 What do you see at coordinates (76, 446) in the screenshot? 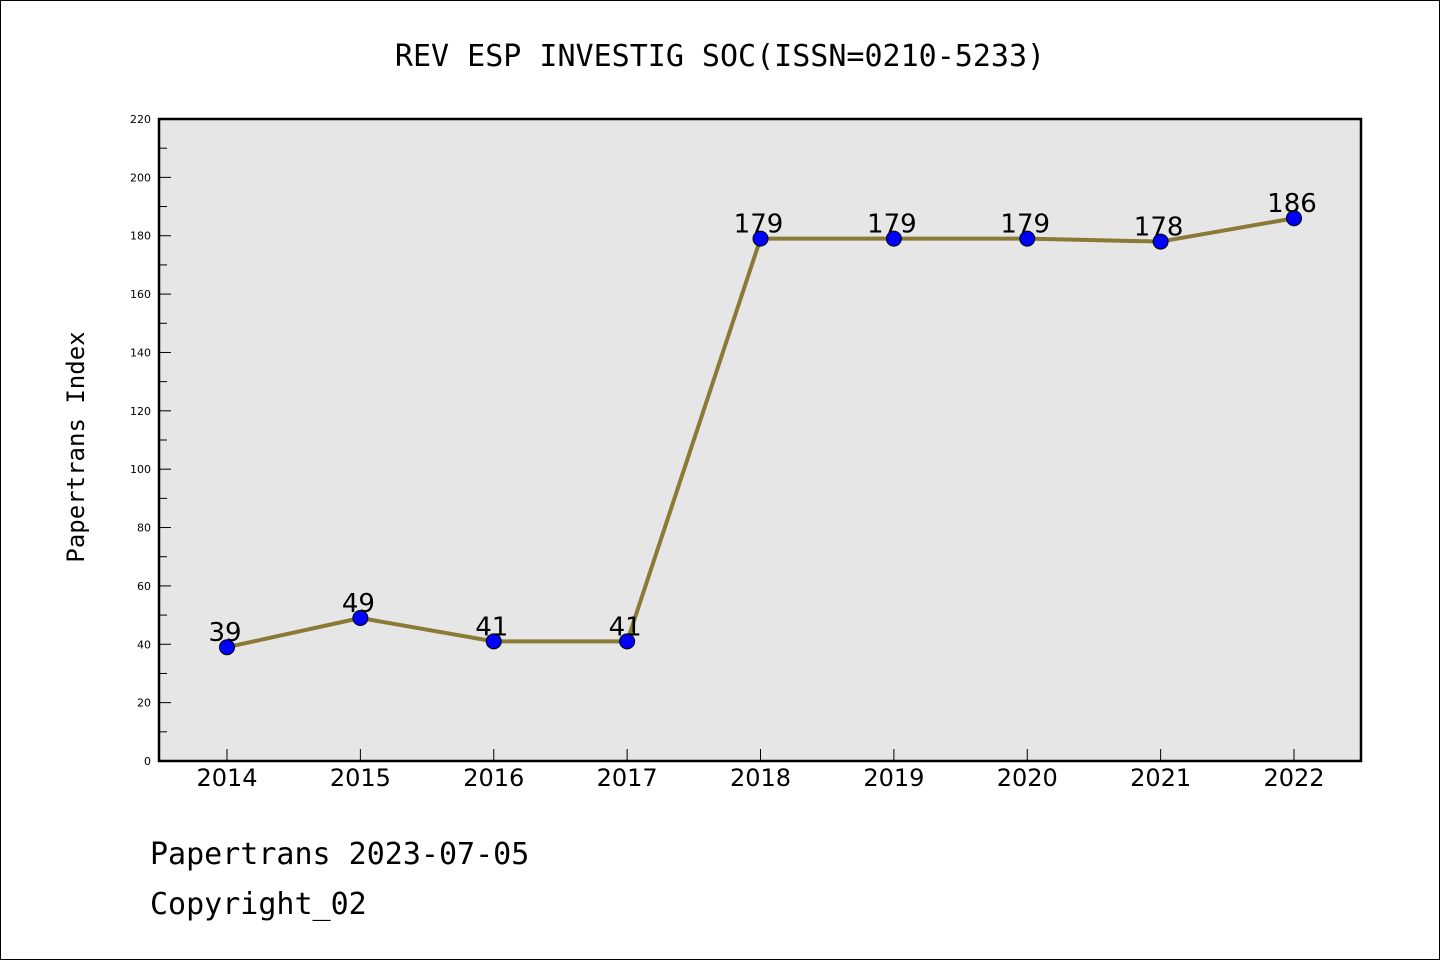
I see `y-axis-label: Papertrans Index` at bounding box center [76, 446].